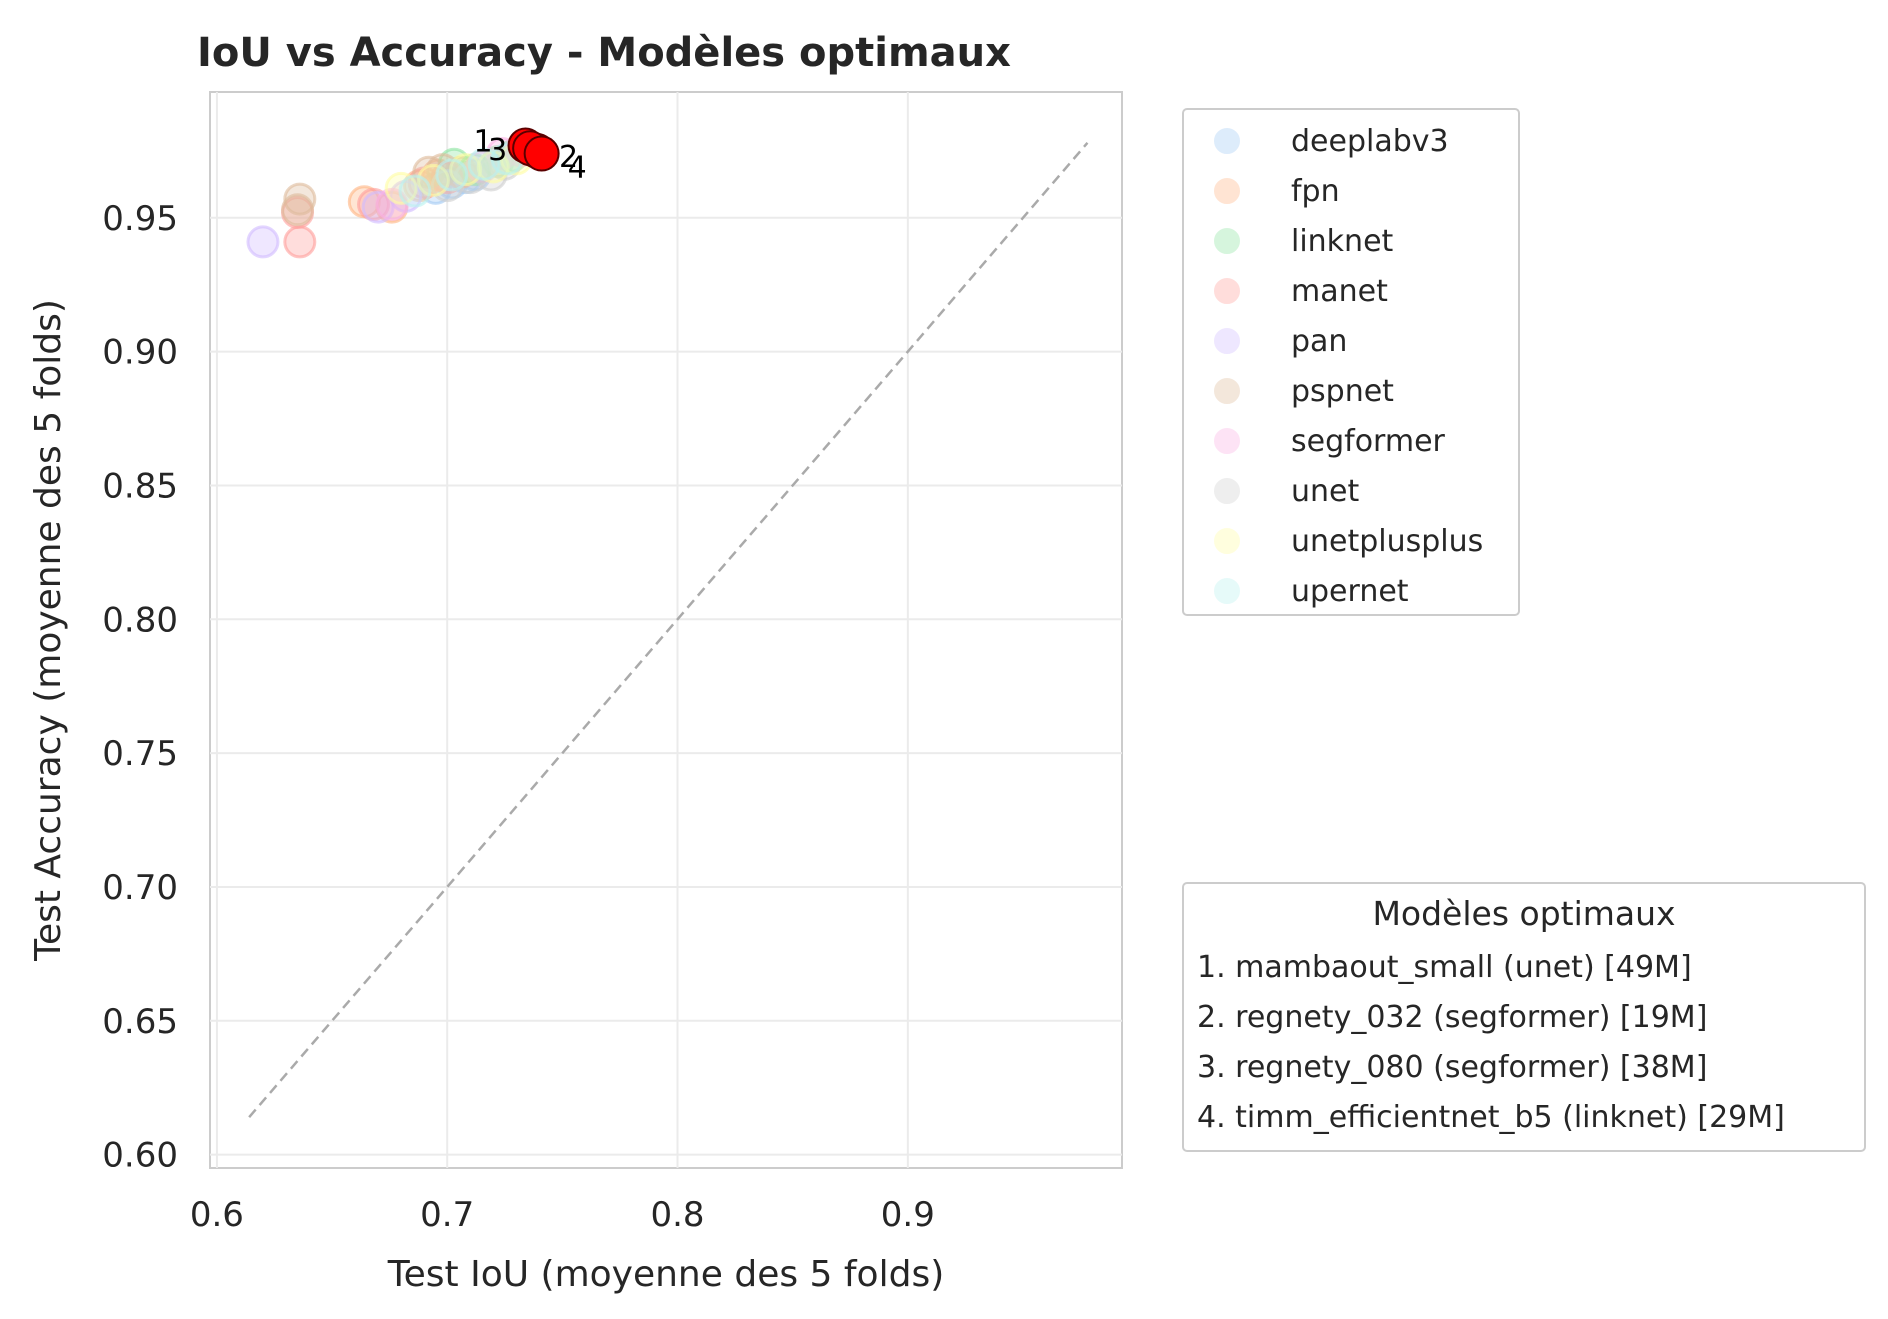 The image size is (1888, 1319). What do you see at coordinates (1491, 1117) in the screenshot?
I see `optimal-legend-item: 4. timm_efficientnet_b5 (linknet) [29M]` at bounding box center [1491, 1117].